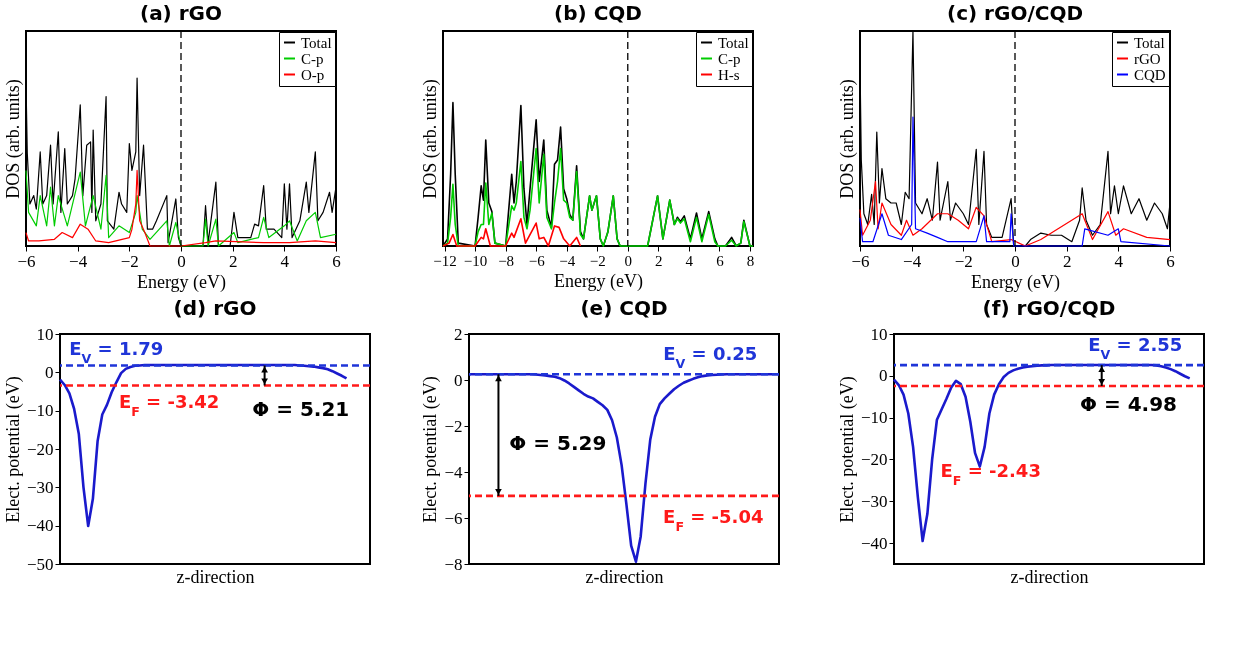  Describe the element at coordinates (1150, 74) in the screenshot. I see `legend-label: CQD` at that location.